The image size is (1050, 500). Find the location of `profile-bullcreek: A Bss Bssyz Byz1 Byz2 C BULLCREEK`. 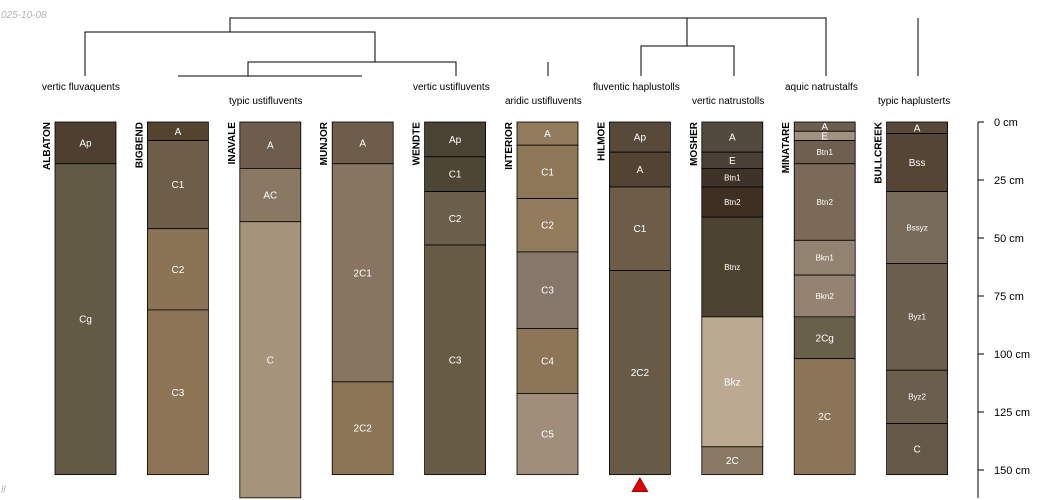

profile-bullcreek: A Bss Bssyz Byz1 Byz2 C BULLCREEK is located at coordinates (911, 298).